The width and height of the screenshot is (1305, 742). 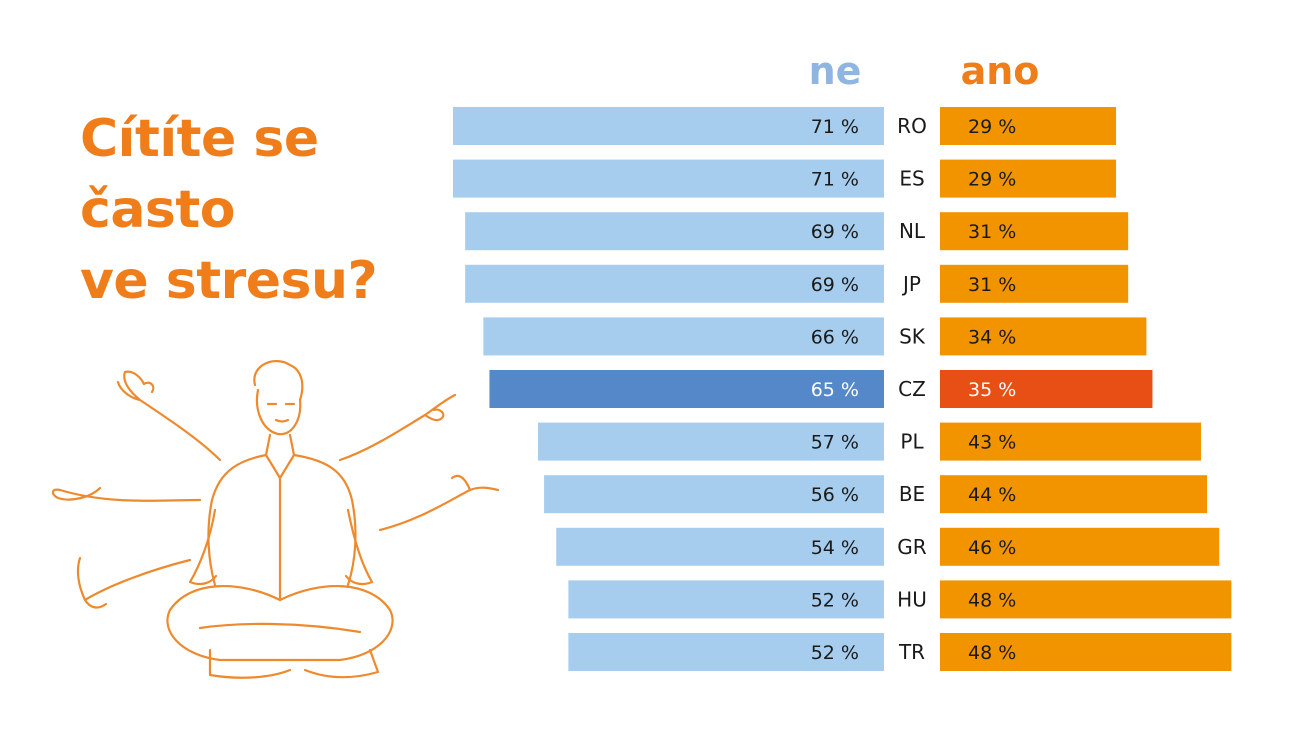 I want to click on chart-legend: ne ano, so click(x=924, y=71).